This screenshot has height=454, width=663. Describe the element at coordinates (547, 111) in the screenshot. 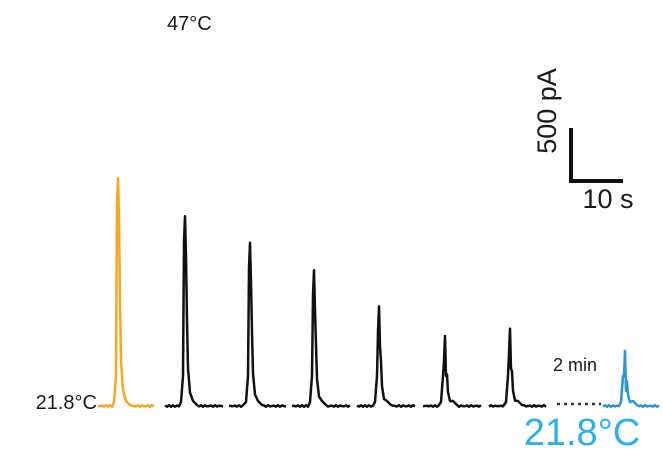

I see `scale-bar-y-label: 500 pA` at that location.